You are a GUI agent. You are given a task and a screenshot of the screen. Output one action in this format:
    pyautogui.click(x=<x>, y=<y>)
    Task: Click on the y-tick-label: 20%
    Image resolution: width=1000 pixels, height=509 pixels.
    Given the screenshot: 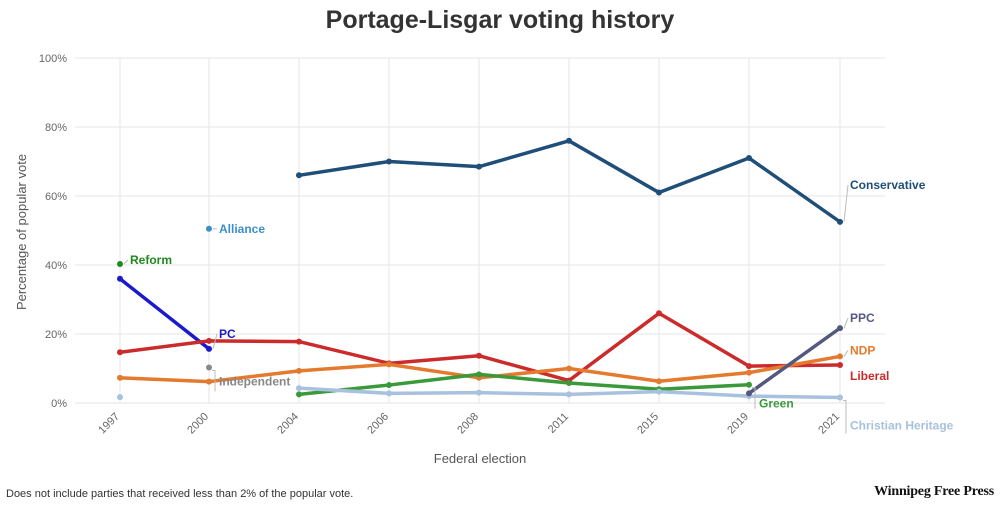 What is the action you would take?
    pyautogui.click(x=56, y=335)
    